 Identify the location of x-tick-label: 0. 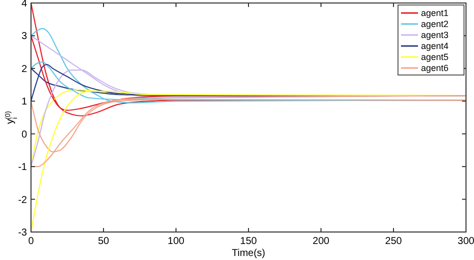
(31, 241).